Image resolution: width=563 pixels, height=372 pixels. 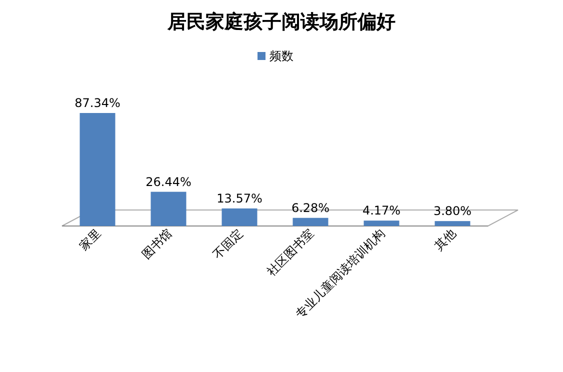 I want to click on chart-title: 居民家庭孩子阅读场所偏好, so click(x=281, y=22).